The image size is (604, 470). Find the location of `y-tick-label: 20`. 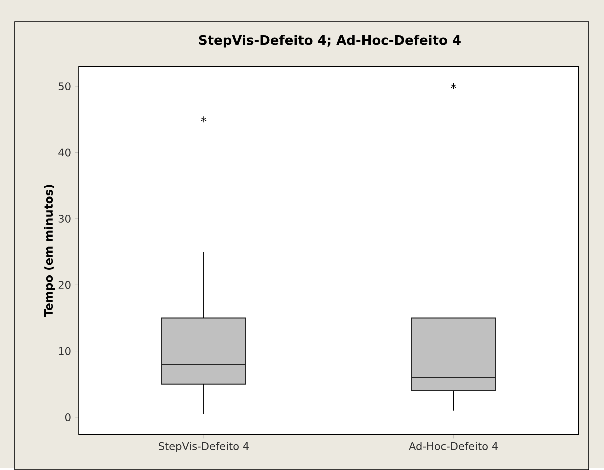

y-tick-label: 20 is located at coordinates (64, 284).